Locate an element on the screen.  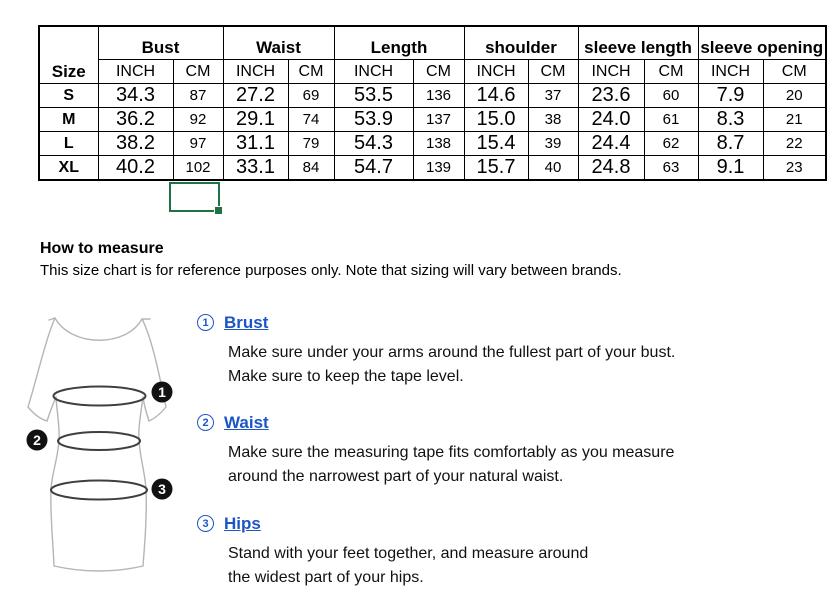
cell: 39 is located at coordinates (553, 143).